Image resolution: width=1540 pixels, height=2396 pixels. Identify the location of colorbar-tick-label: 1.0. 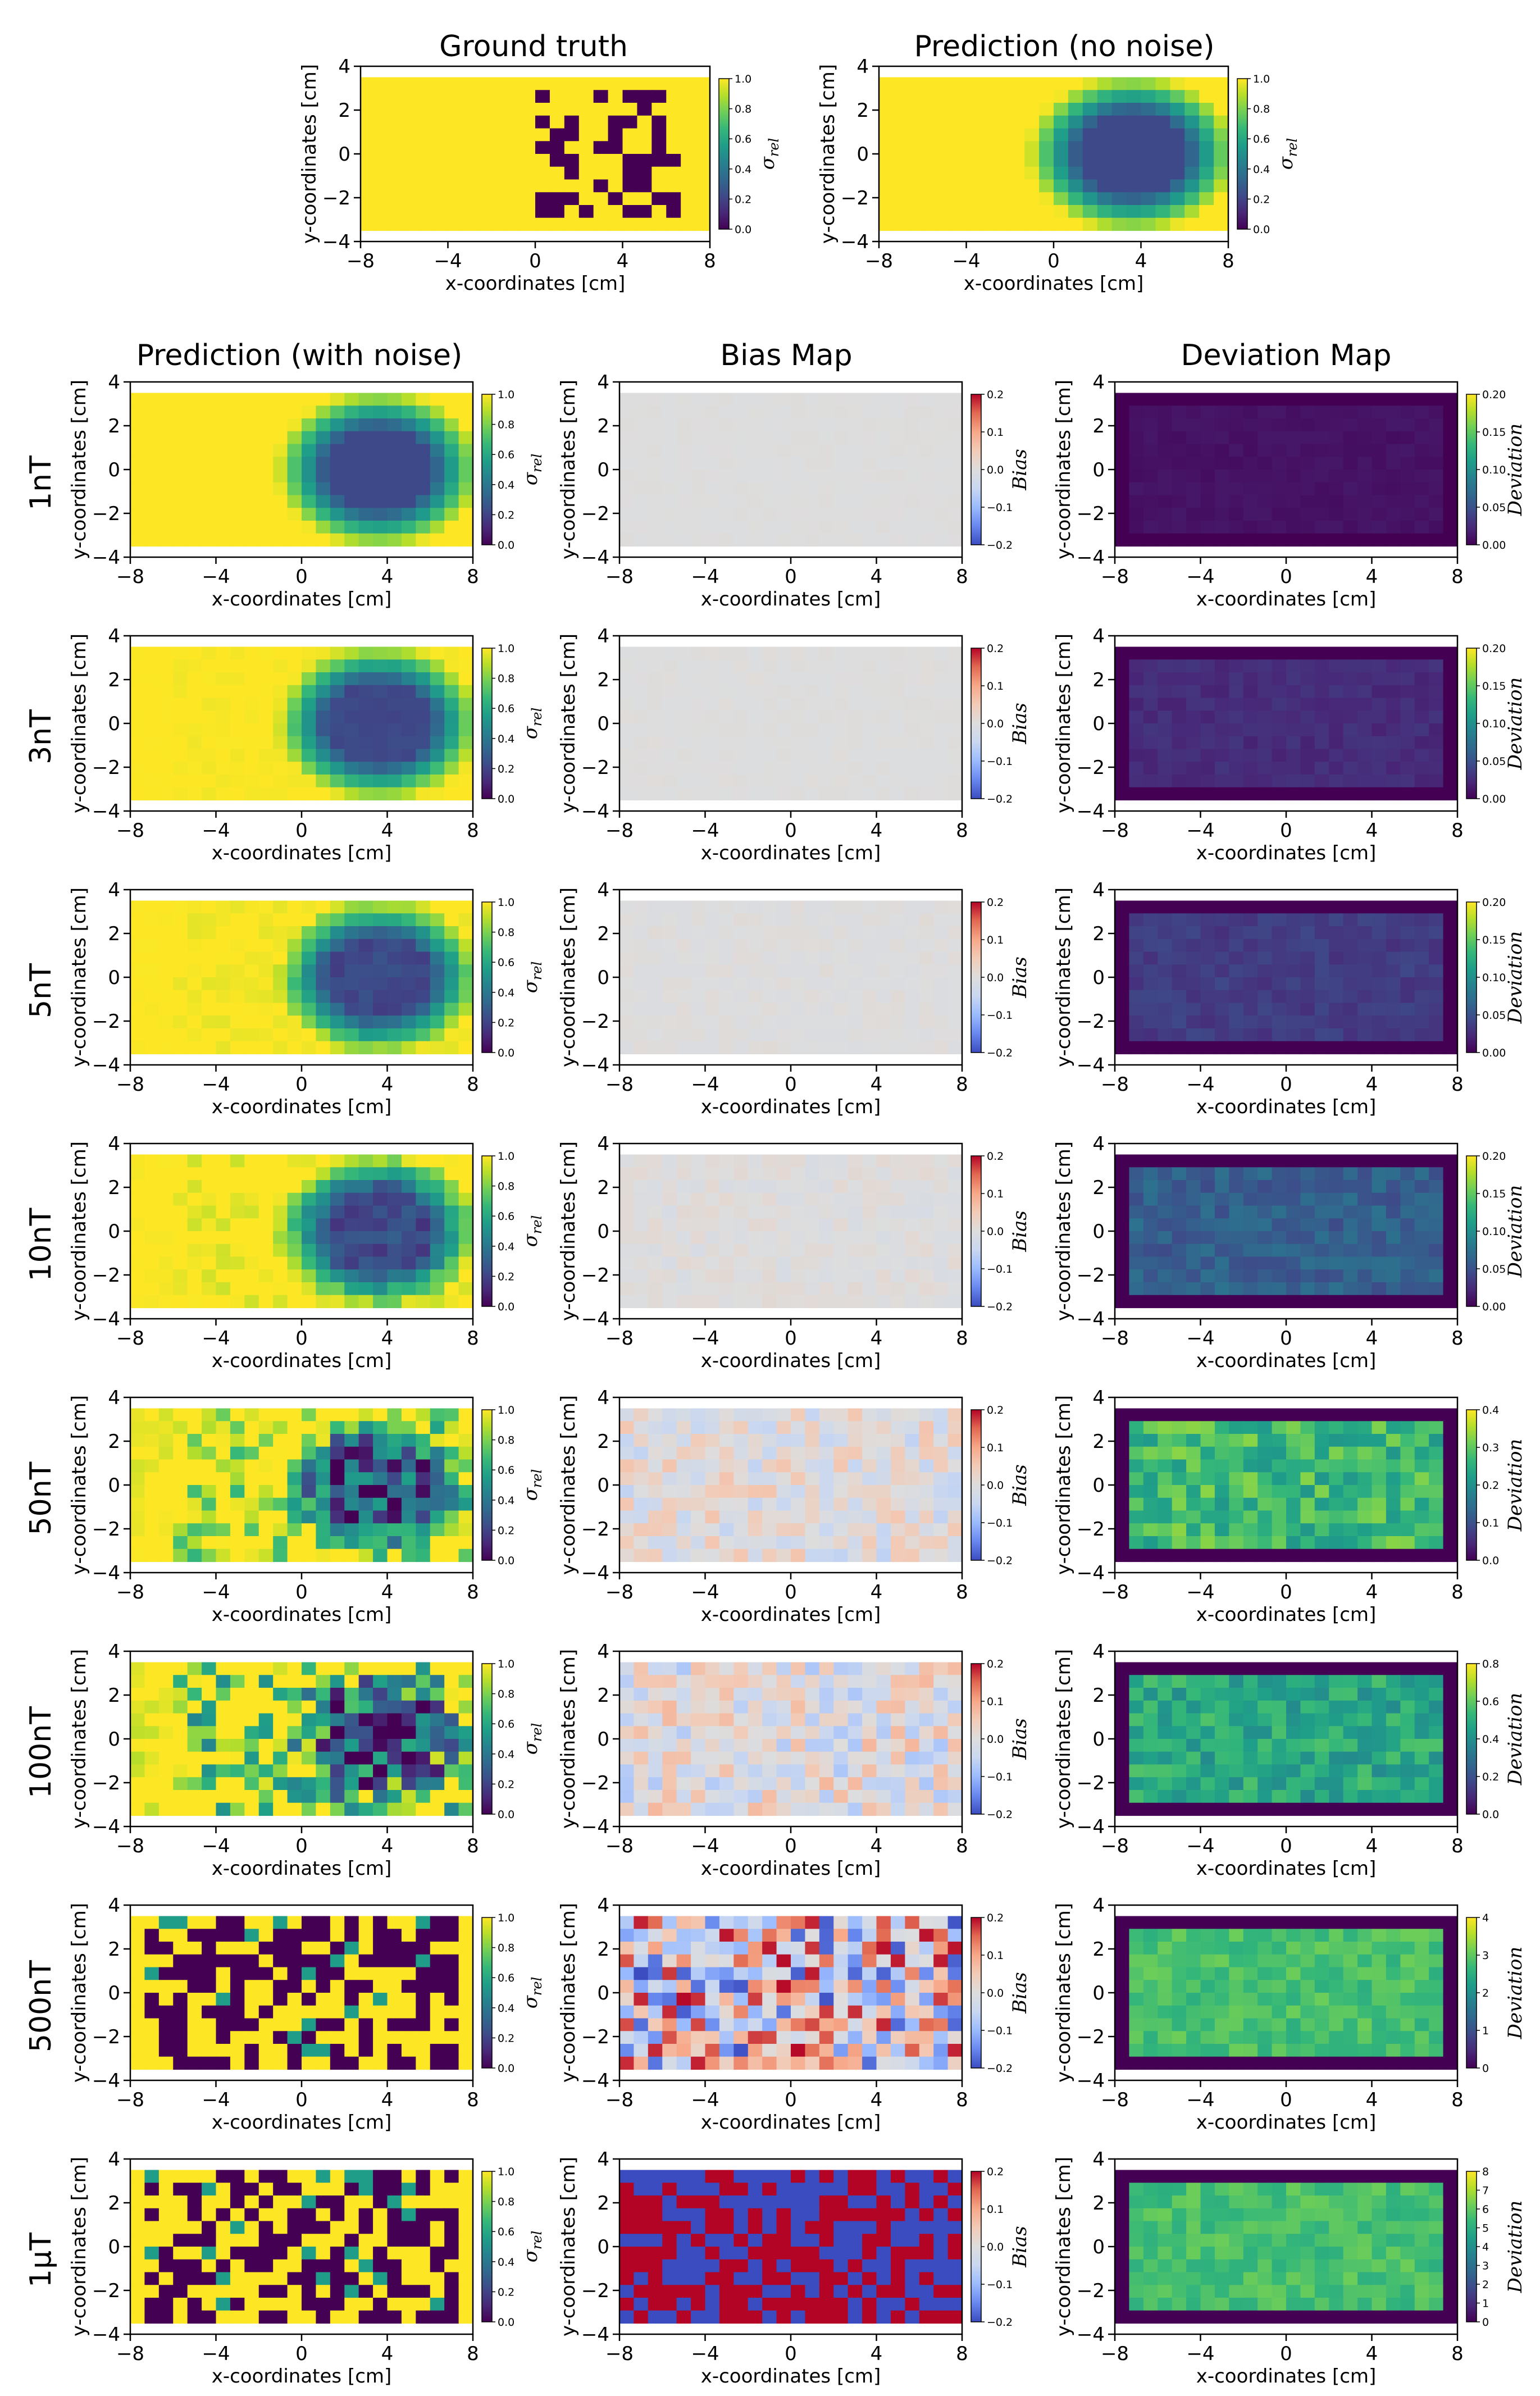
(506, 395).